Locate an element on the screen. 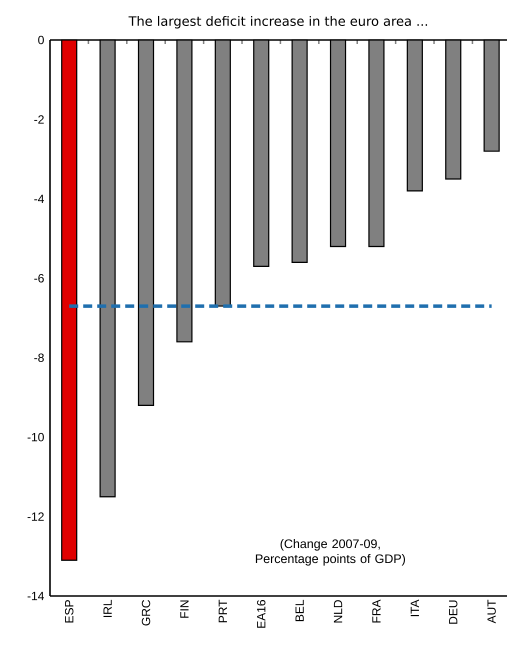 The image size is (507, 646). x-tick-label: ITA is located at coordinates (414, 608).